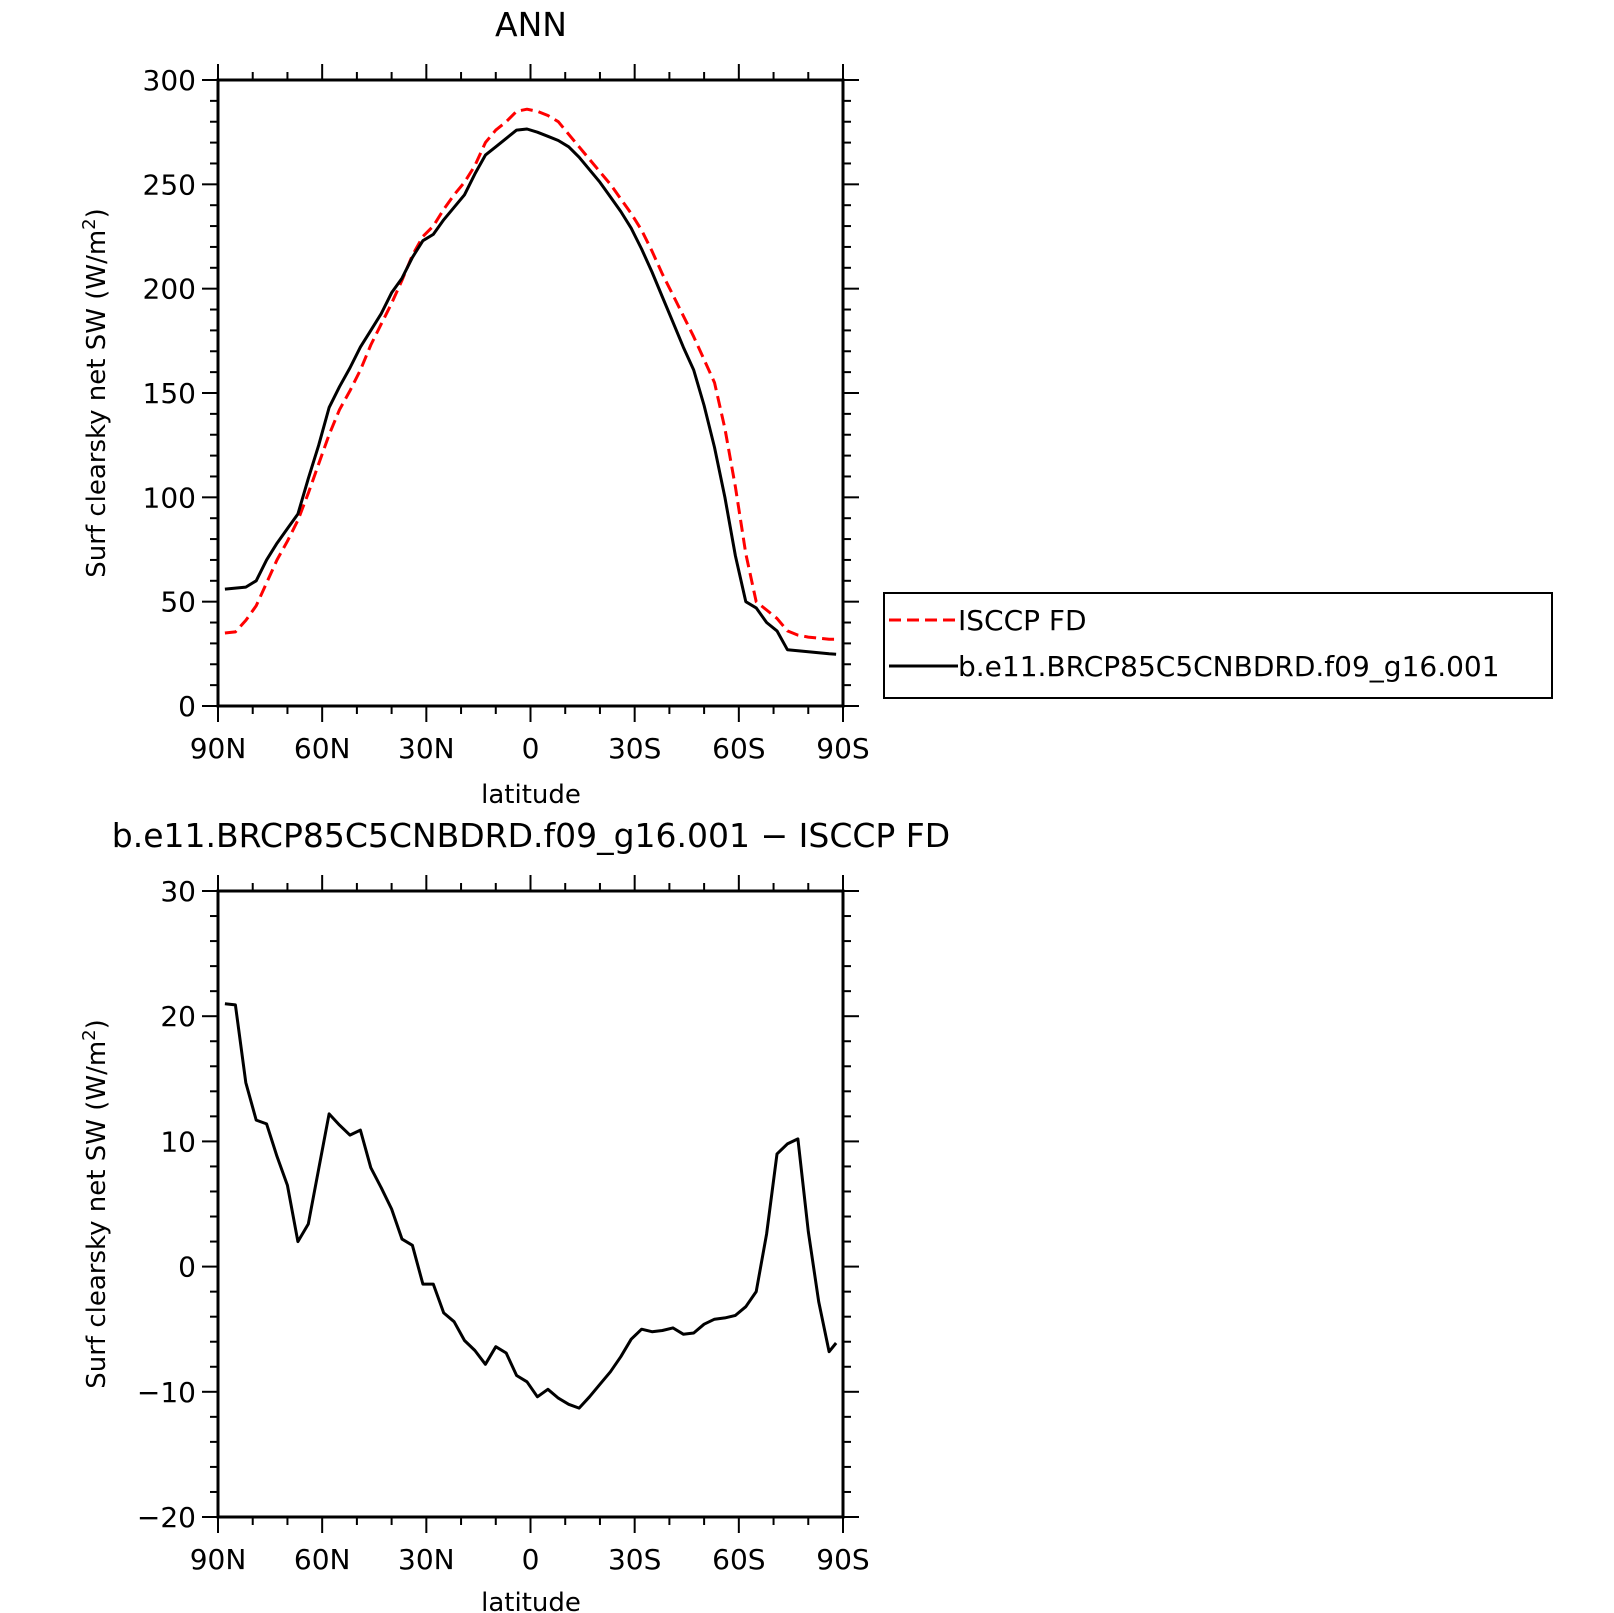 The image size is (1614, 1613). What do you see at coordinates (169, 497) in the screenshot?
I see `y-tick-label: 100` at bounding box center [169, 497].